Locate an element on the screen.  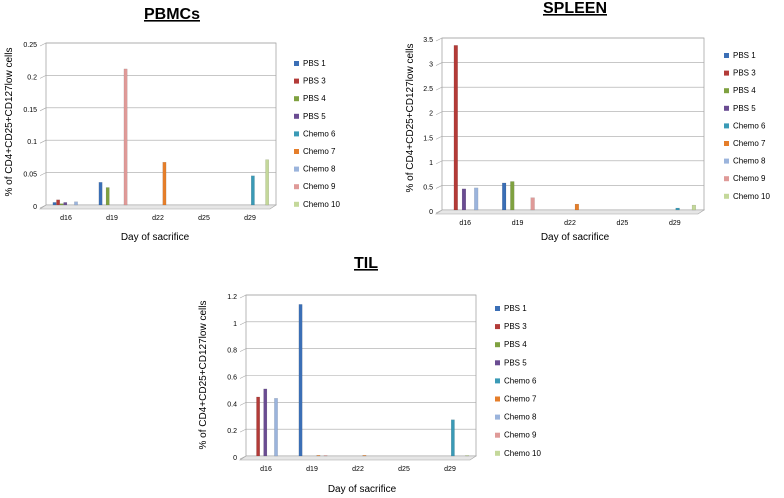
y-tick-label: 1.2 is located at coordinates (232, 297).